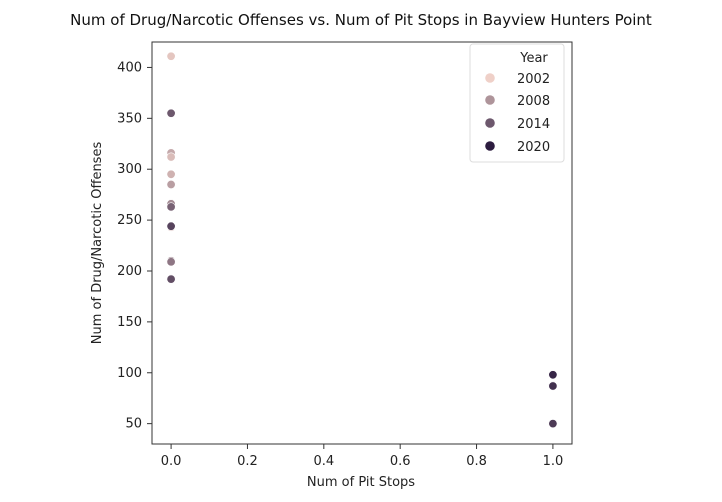 The width and height of the screenshot is (722, 502). I want to click on legend-marker-2002, so click(490, 78).